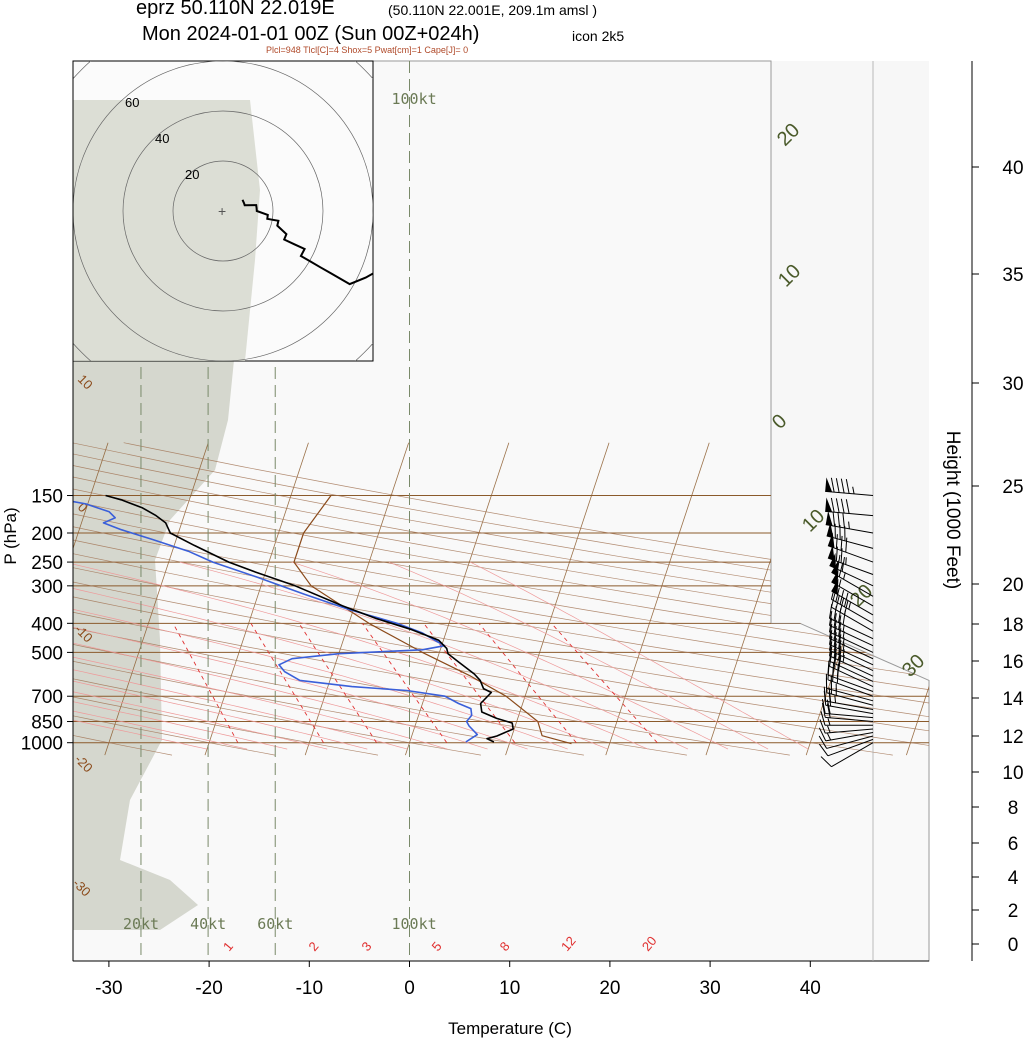 The width and height of the screenshot is (1026, 1040). What do you see at coordinates (1012, 585) in the screenshot?
I see `height-tick-label: 20` at bounding box center [1012, 585].